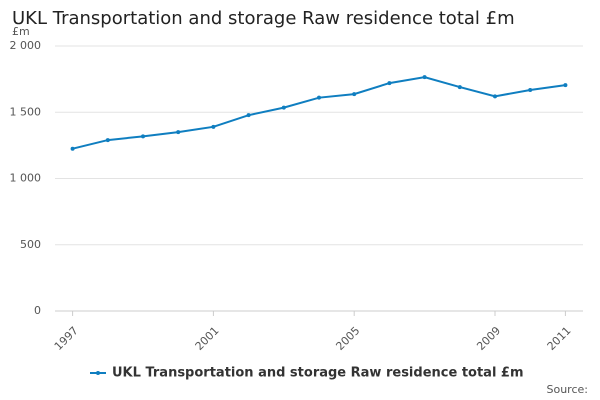 The height and width of the screenshot is (400, 600). What do you see at coordinates (488, 338) in the screenshot?
I see `x-tick-label: 2009` at bounding box center [488, 338].